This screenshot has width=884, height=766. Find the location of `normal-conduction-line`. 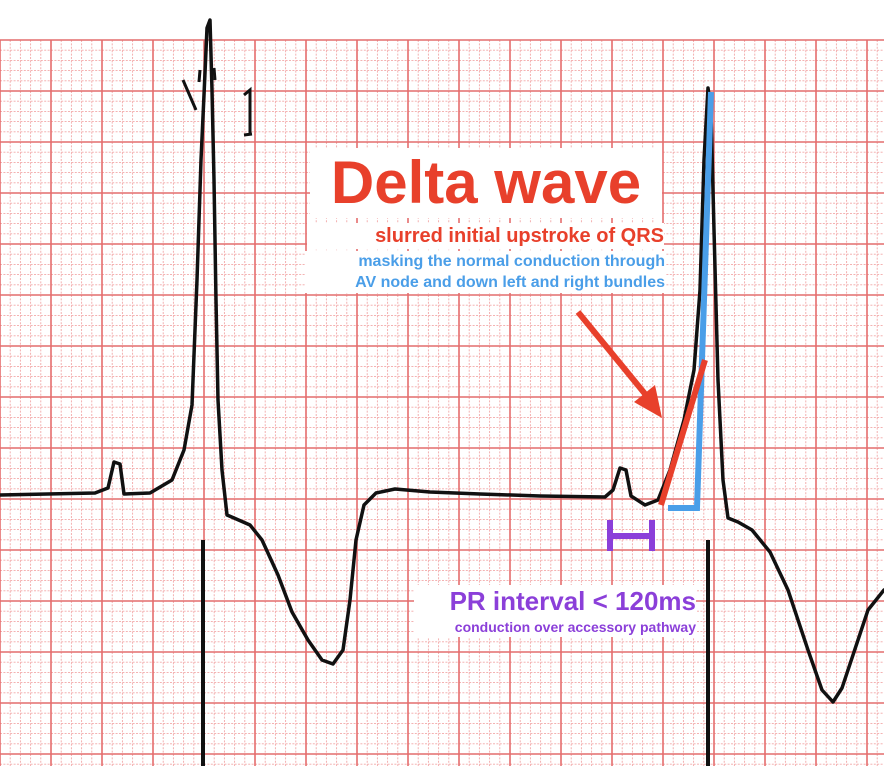

normal-conduction-line is located at coordinates (691, 301).